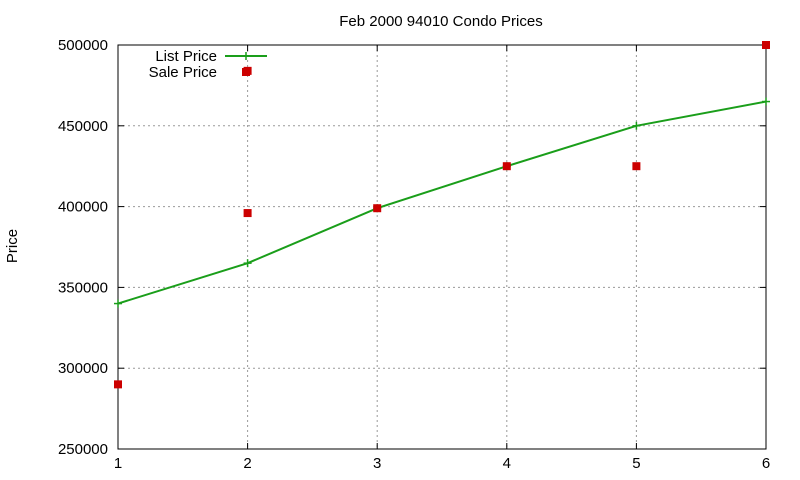 This screenshot has height=480, width=800. What do you see at coordinates (186, 56) in the screenshot?
I see `legend-label: List Price` at bounding box center [186, 56].